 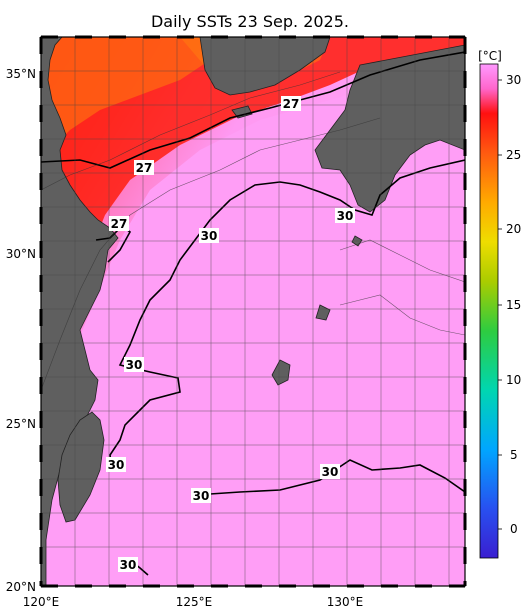 What do you see at coordinates (21, 587) in the screenshot?
I see `lat-tick-20: 20°N` at bounding box center [21, 587].